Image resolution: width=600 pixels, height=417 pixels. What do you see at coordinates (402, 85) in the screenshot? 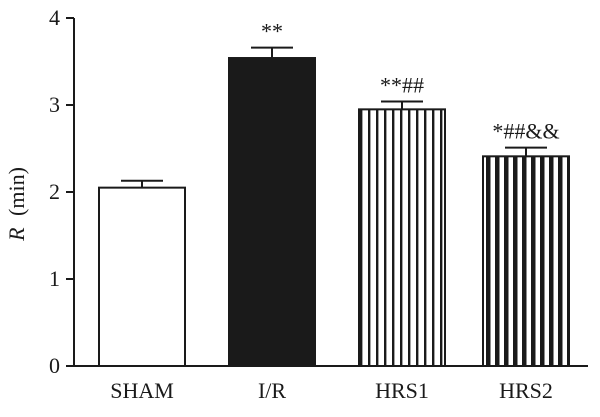
I see `significance-label: **##` at bounding box center [402, 85].